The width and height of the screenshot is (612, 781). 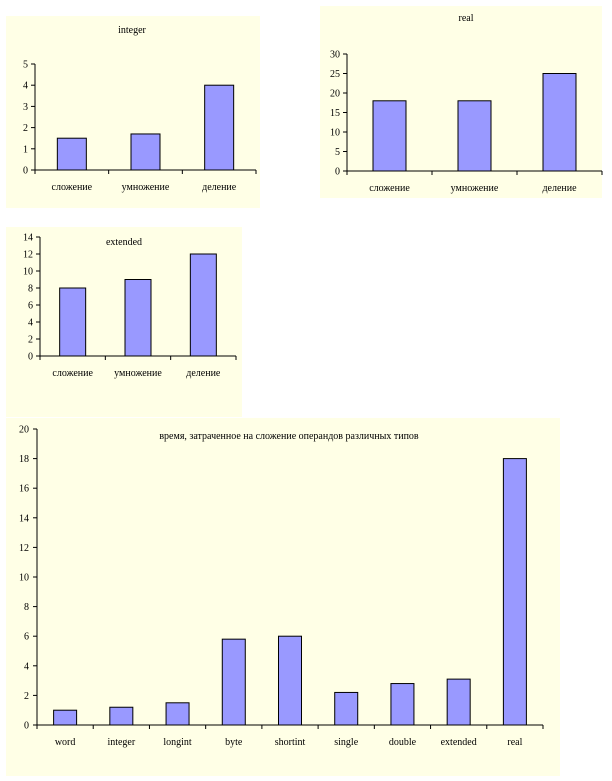 What do you see at coordinates (234, 742) in the screenshot?
I see `x-category-label: byte` at bounding box center [234, 742].